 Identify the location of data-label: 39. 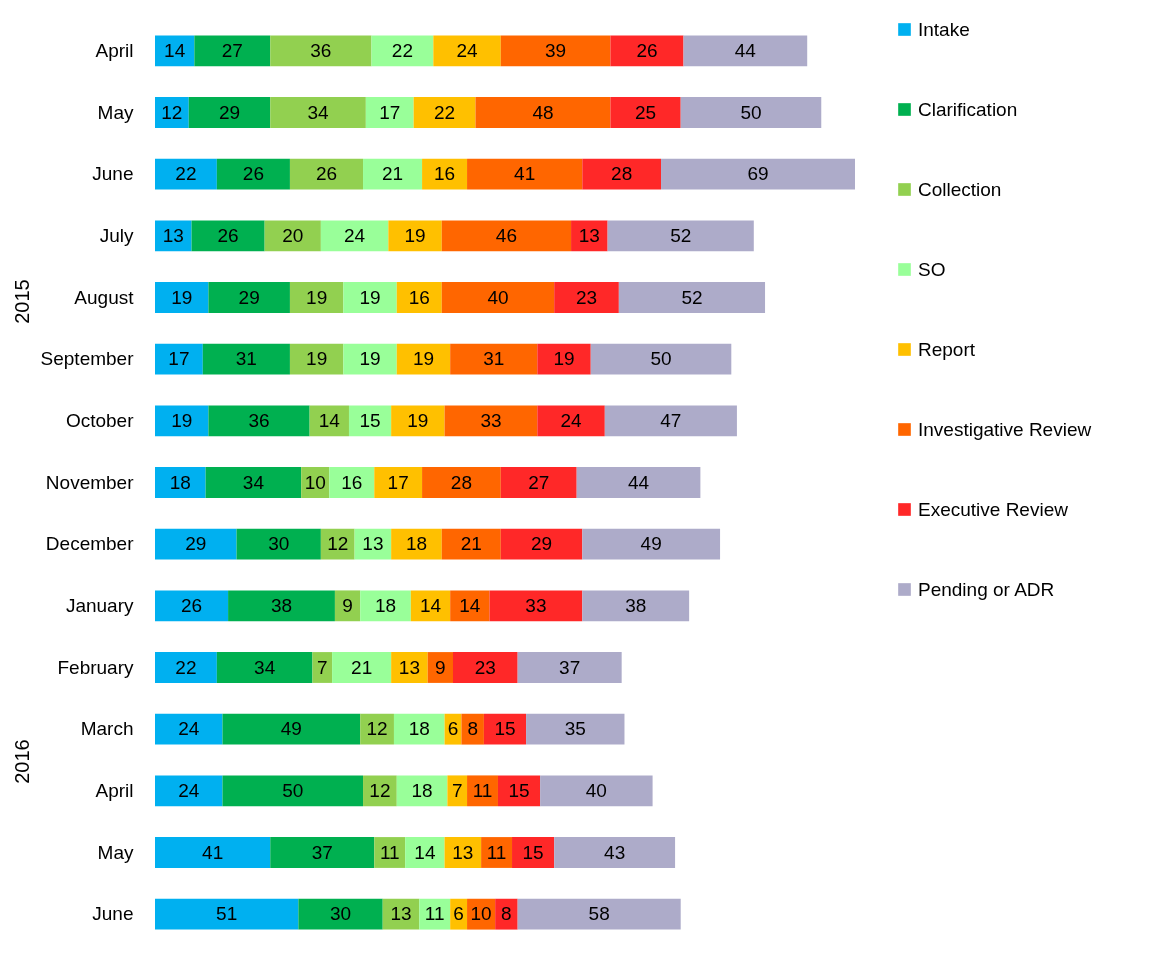
(556, 50).